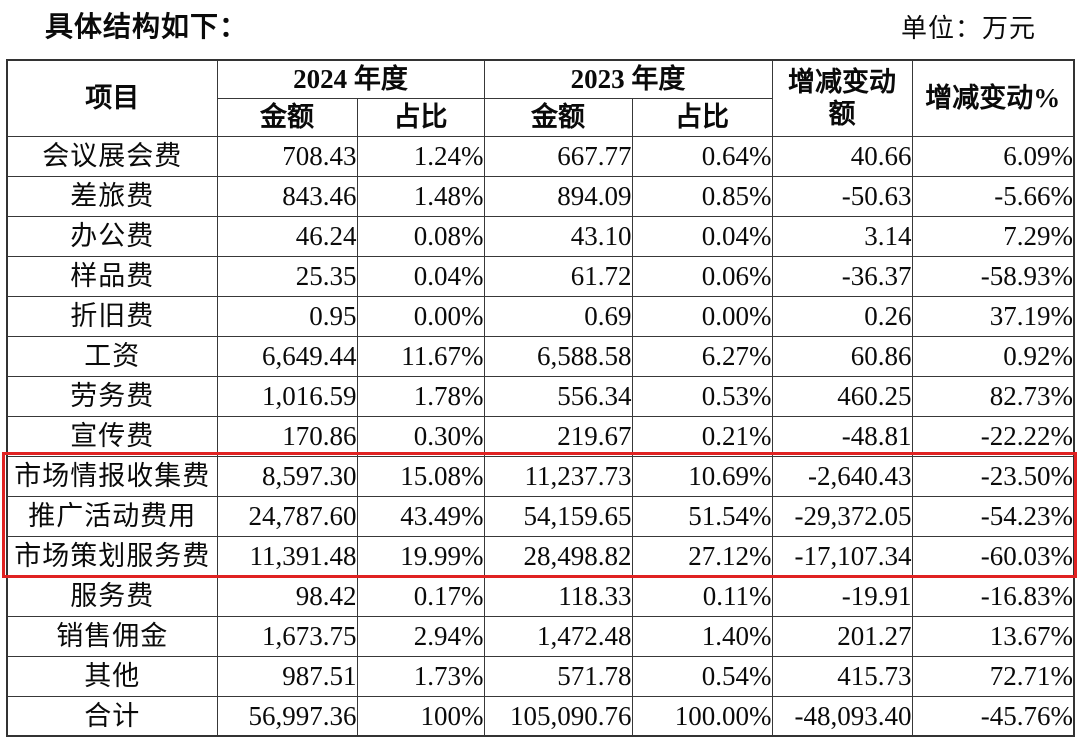 This screenshot has width=1080, height=738. What do you see at coordinates (842, 596) in the screenshot?
I see `change-amount-cell: -19.91` at bounding box center [842, 596].